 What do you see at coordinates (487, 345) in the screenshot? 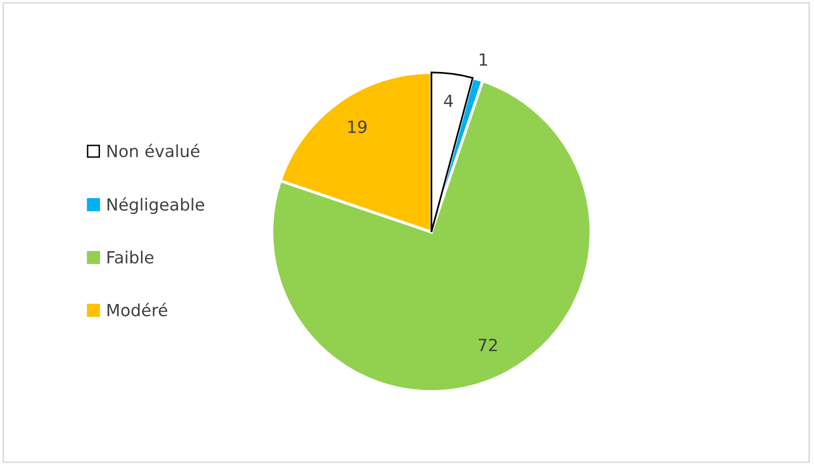
I see `data-label: 72` at bounding box center [487, 345].